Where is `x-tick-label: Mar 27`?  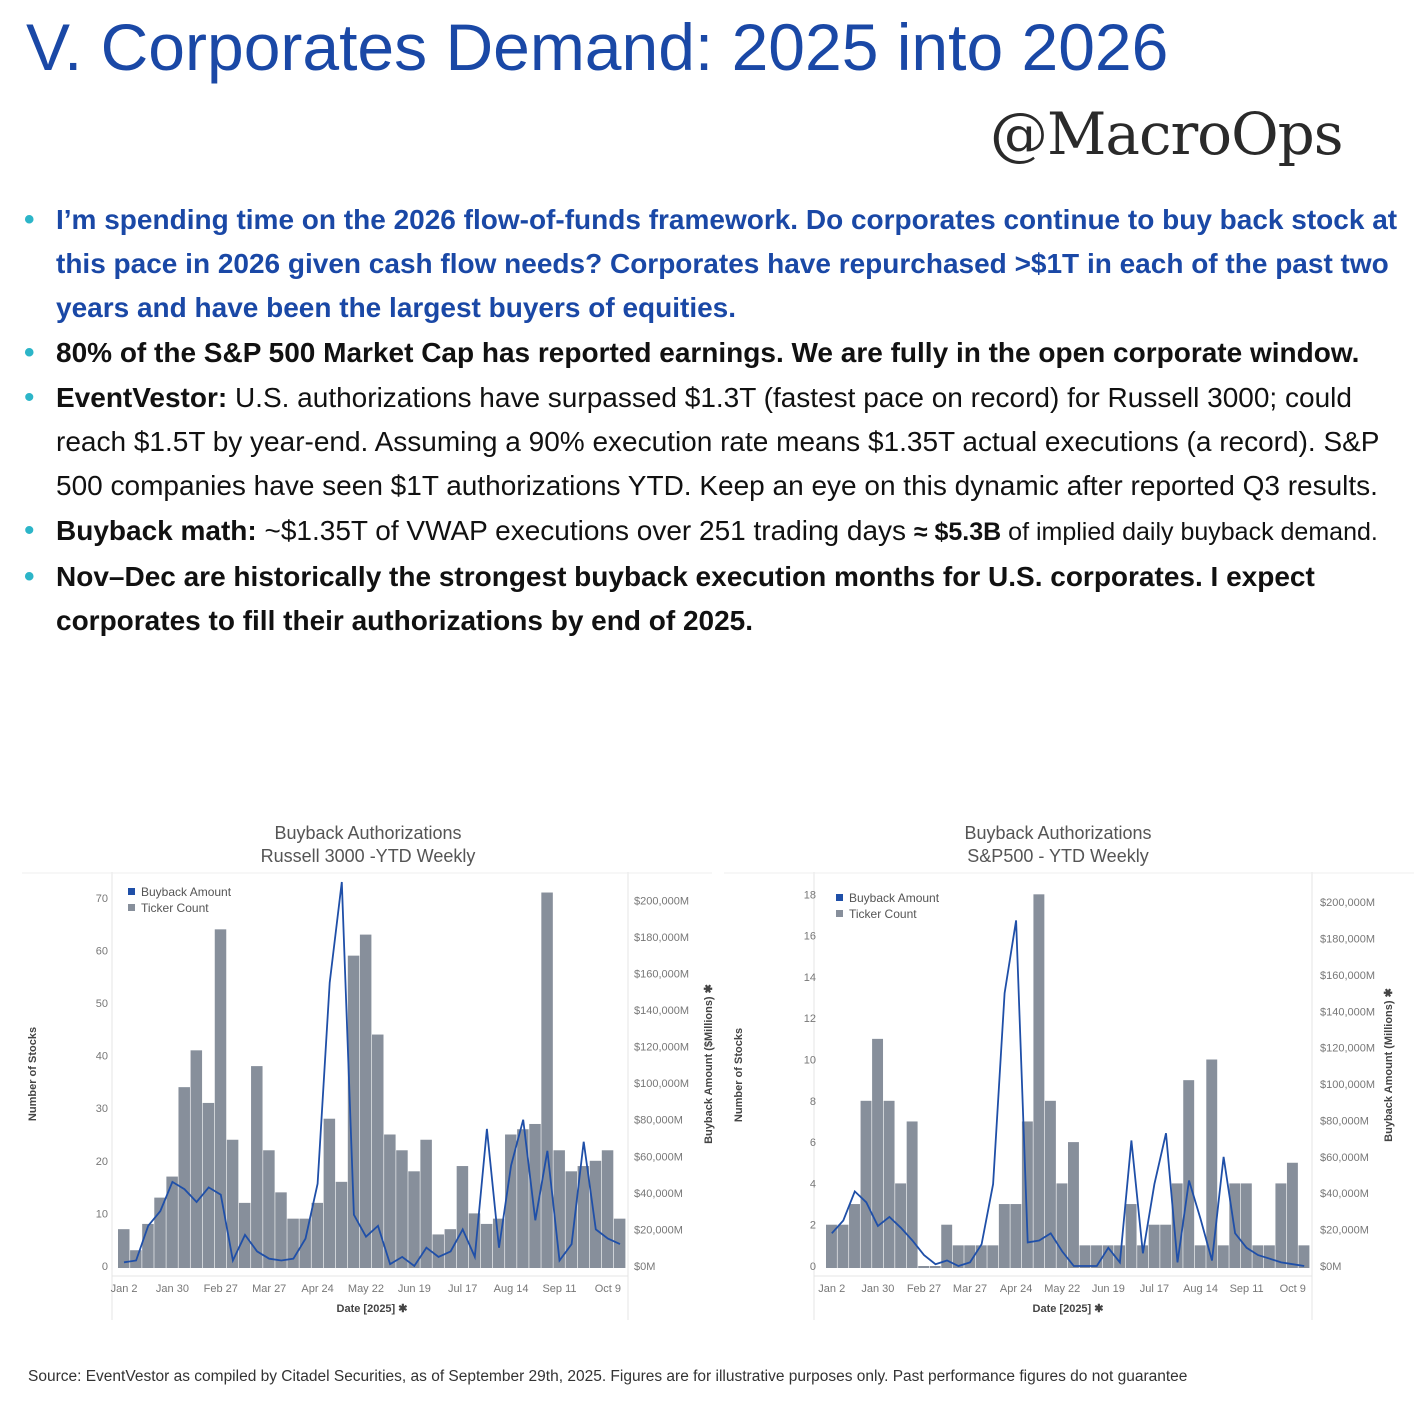
x-tick-label: Mar 27 is located at coordinates (970, 1289).